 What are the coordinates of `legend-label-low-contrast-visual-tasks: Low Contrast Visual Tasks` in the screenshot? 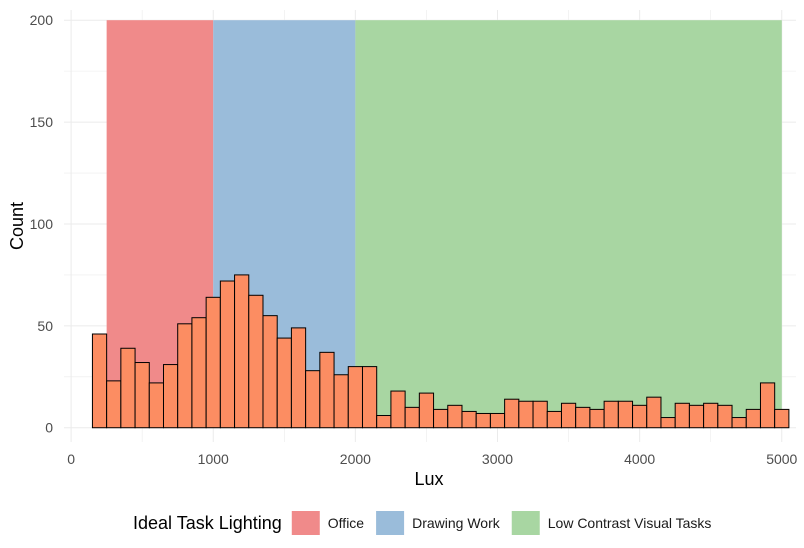 It's located at (630, 523).